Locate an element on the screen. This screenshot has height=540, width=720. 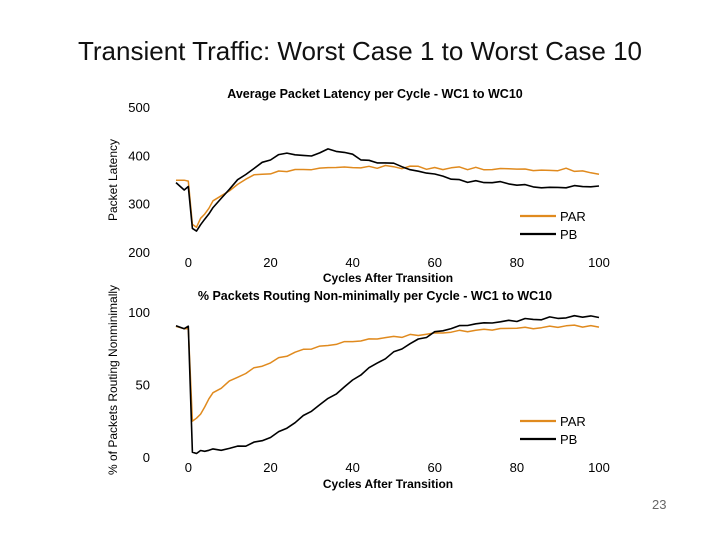
y-tick-label: 100 is located at coordinates (139, 312).